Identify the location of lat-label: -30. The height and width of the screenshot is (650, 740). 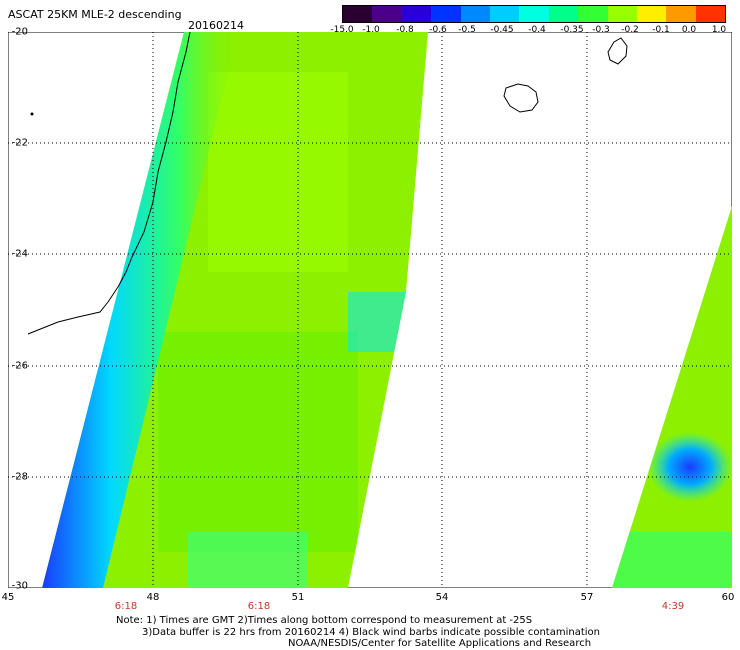
(19, 586).